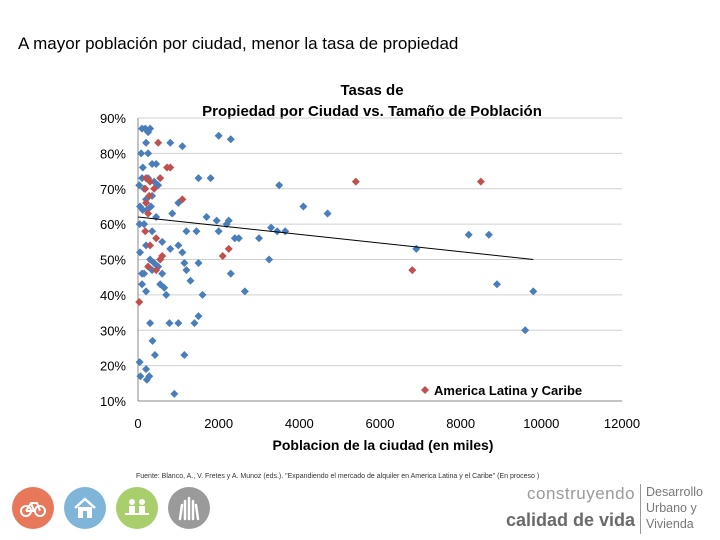  What do you see at coordinates (380, 423) in the screenshot?
I see `x-tick-label: 6000` at bounding box center [380, 423].